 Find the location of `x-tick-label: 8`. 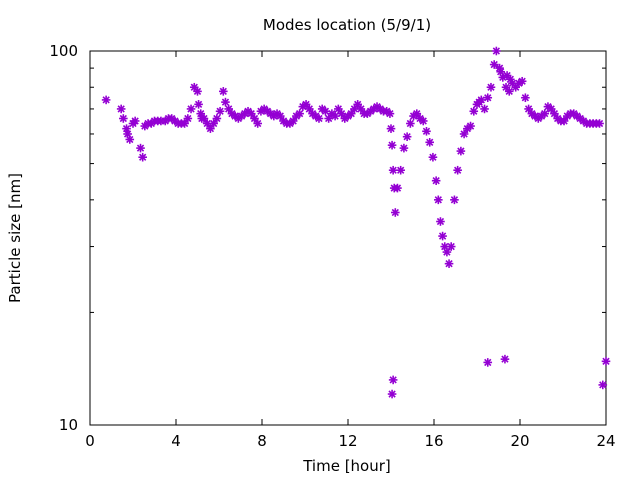

x-tick-label: 8 is located at coordinates (262, 441).